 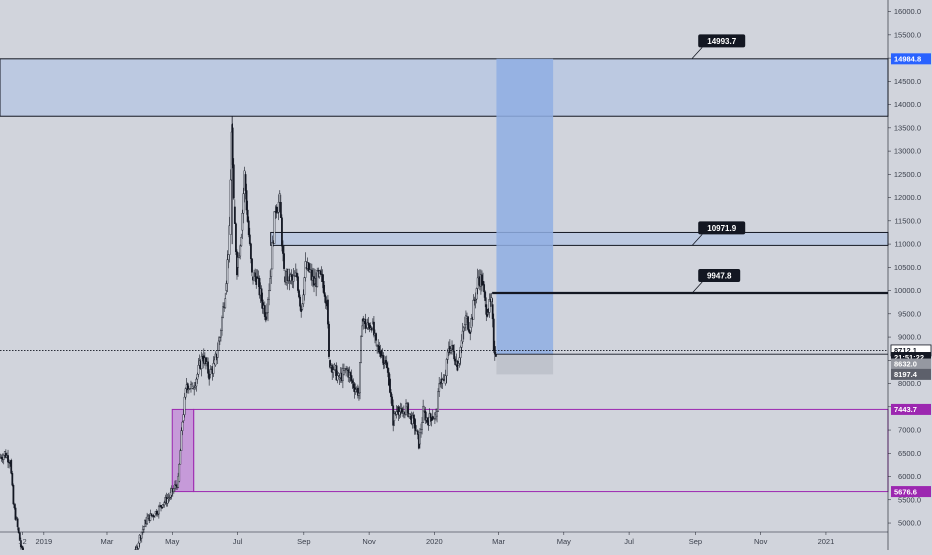 What do you see at coordinates (906, 374) in the screenshot?
I see `price-tag-label: 8197.4` at bounding box center [906, 374].